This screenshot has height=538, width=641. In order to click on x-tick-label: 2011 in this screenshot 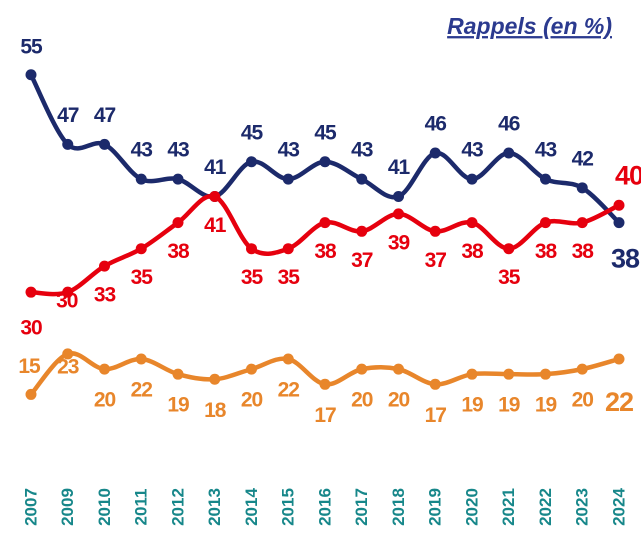, I will do `click(141, 507)`.